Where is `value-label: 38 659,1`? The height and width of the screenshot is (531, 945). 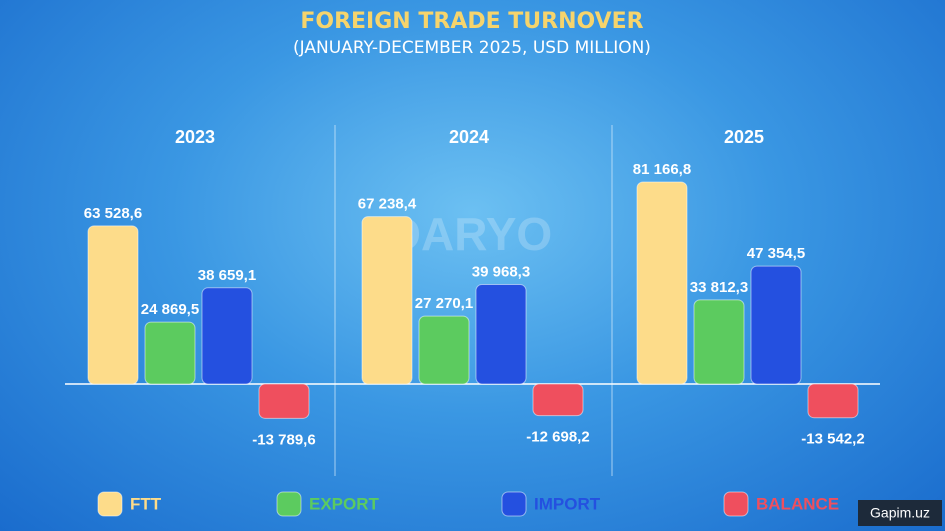 value-label: 38 659,1 is located at coordinates (227, 275).